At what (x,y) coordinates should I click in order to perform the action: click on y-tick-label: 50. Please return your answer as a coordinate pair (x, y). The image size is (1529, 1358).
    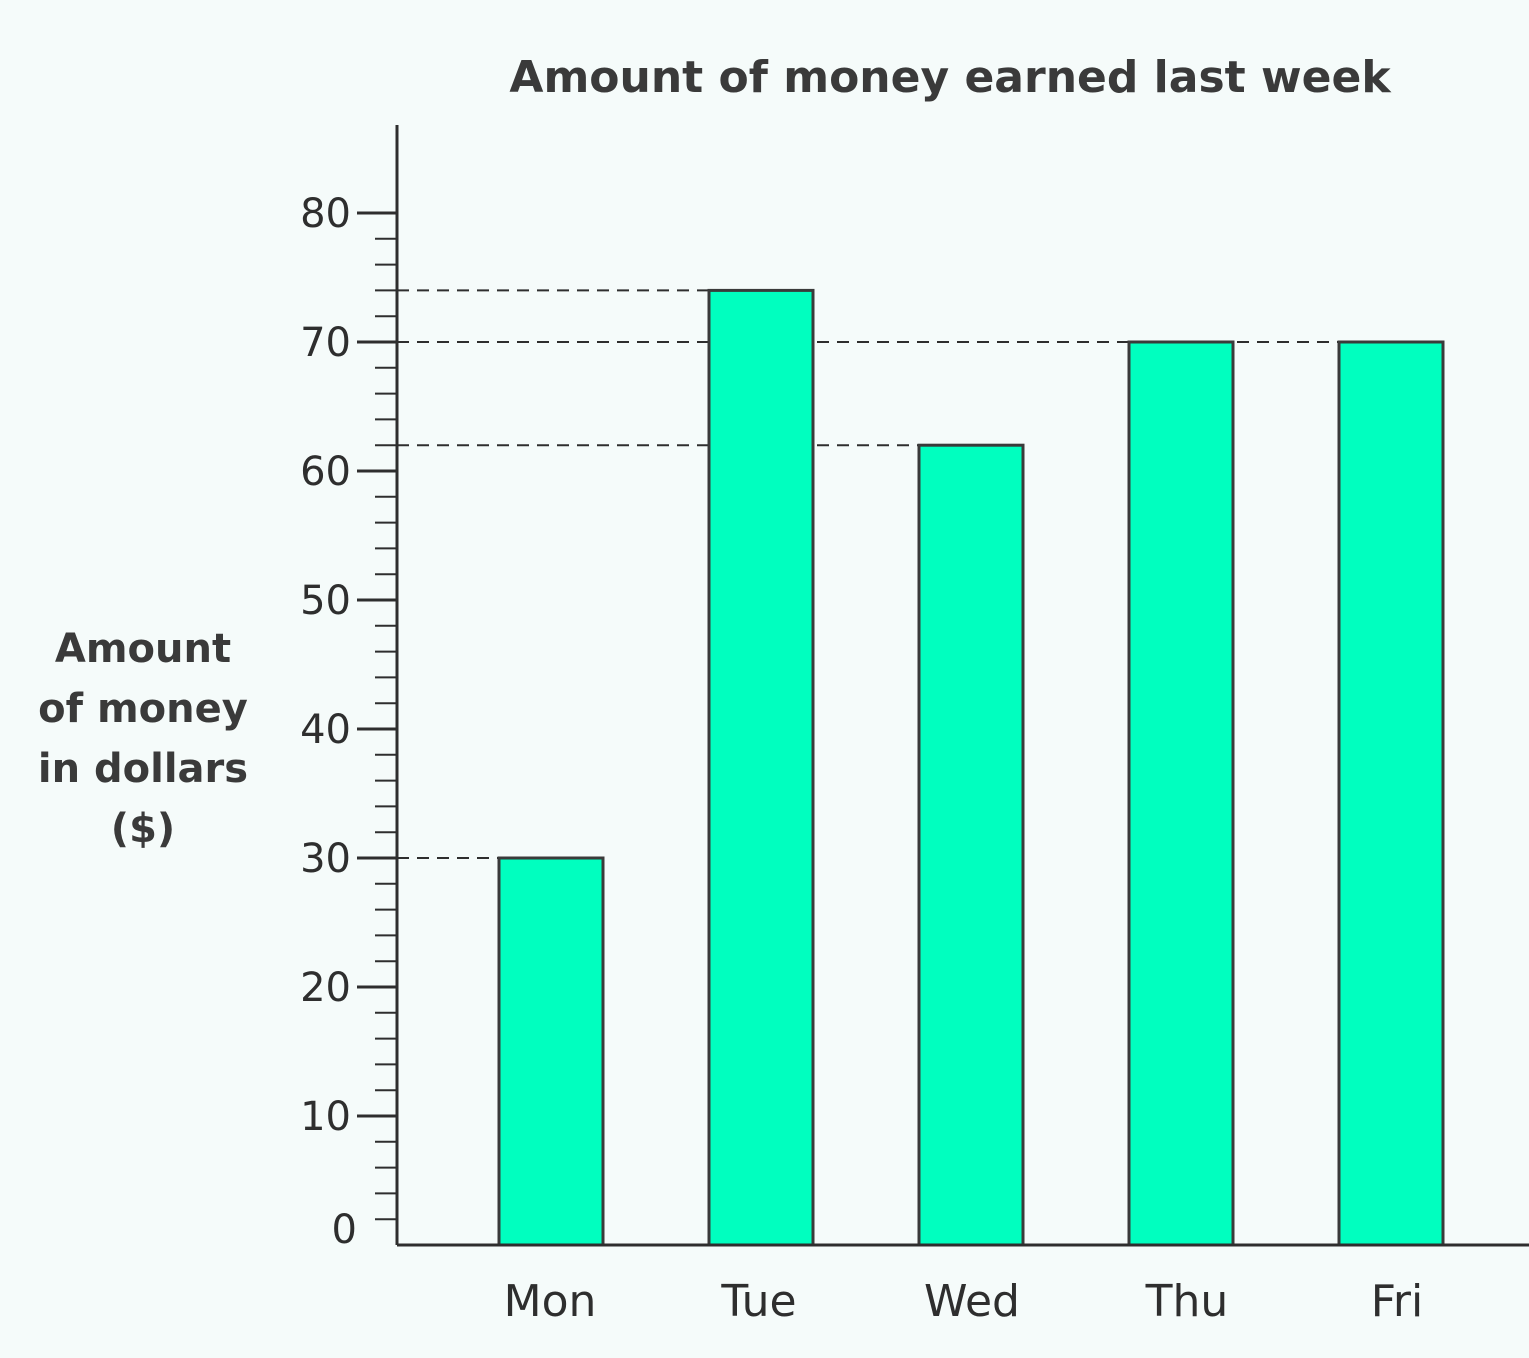
    Looking at the image, I should click on (325, 601).